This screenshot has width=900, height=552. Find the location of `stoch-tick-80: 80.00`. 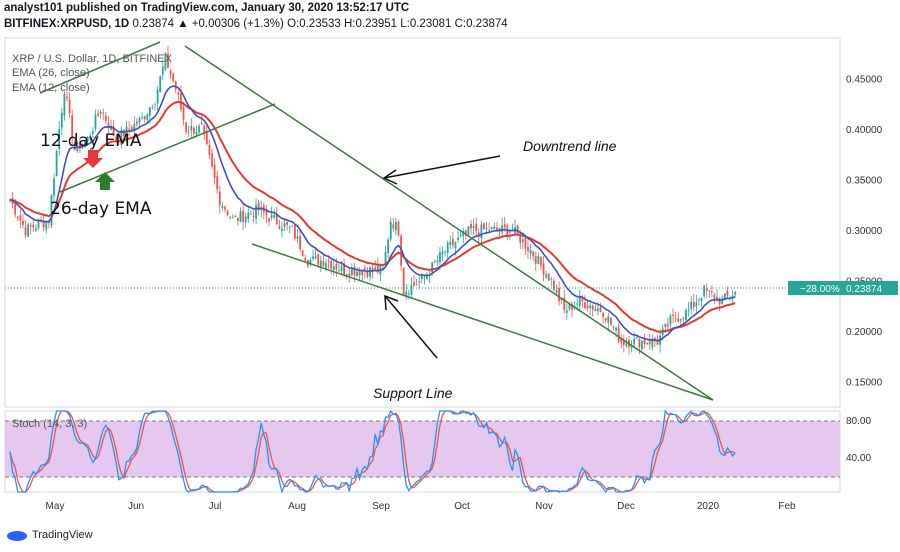

stoch-tick-80: 80.00 is located at coordinates (858, 421).